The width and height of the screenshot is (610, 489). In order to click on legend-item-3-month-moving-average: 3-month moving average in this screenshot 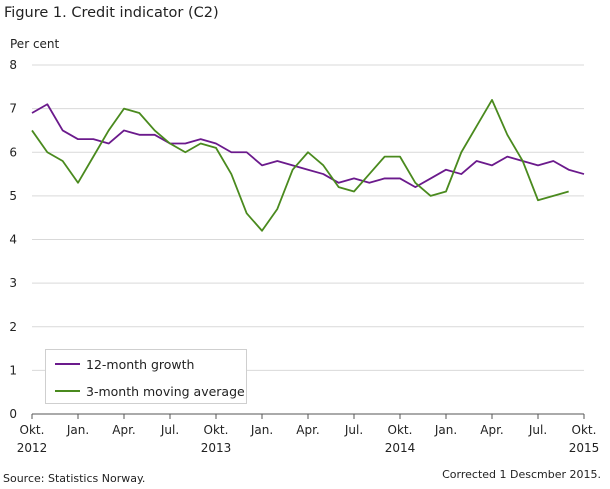, I will do `click(150, 391)`.